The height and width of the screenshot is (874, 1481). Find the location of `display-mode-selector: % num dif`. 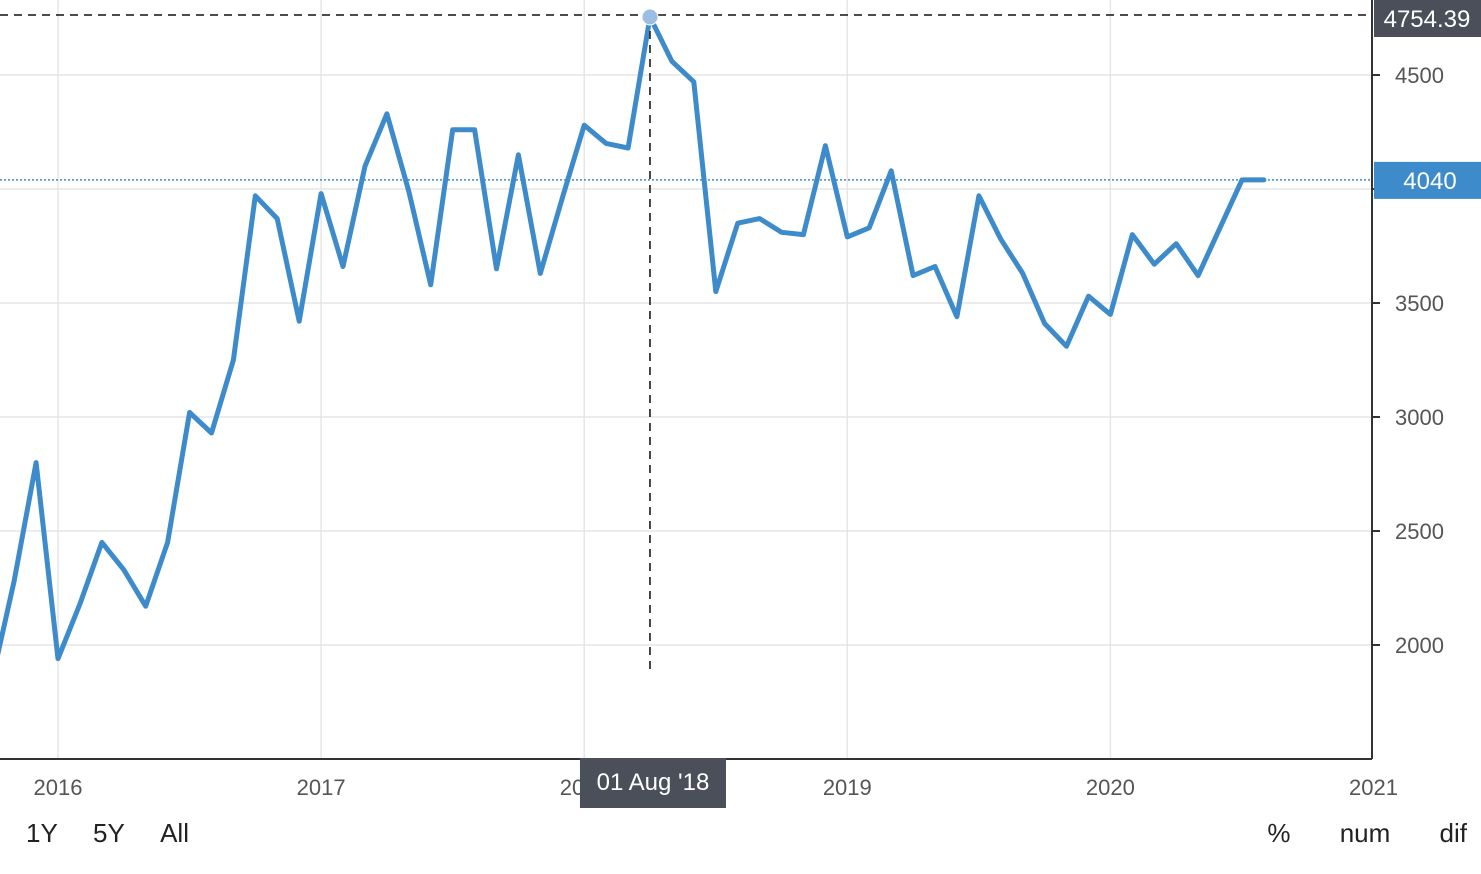

display-mode-selector: % num dif is located at coordinates (1346, 833).